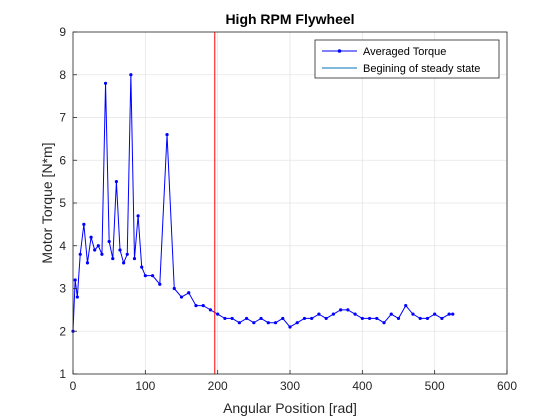 This screenshot has height=420, width=560. Describe the element at coordinates (62, 374) in the screenshot. I see `y-tick-label: 1` at that location.